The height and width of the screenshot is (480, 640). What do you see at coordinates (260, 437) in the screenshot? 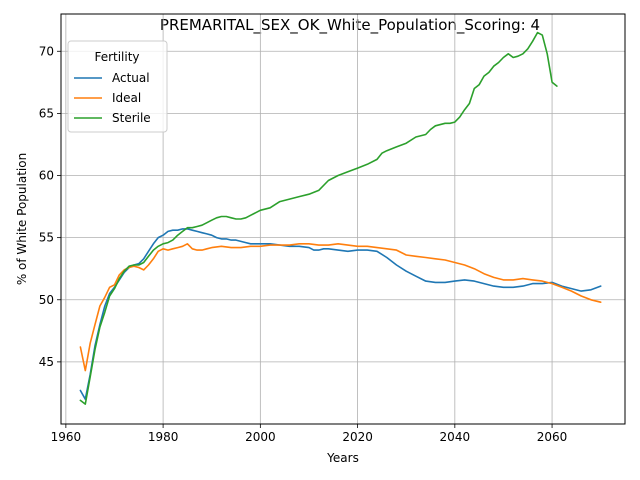
I see `x-tick-label: 2000` at bounding box center [260, 437].